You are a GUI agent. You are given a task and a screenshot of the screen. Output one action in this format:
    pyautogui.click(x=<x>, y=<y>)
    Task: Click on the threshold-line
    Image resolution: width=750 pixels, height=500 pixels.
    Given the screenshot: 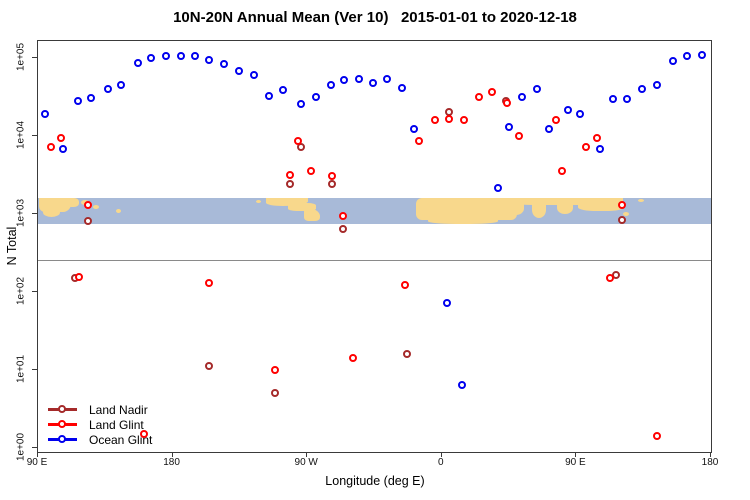 What is the action you would take?
    pyautogui.click(x=374, y=260)
    